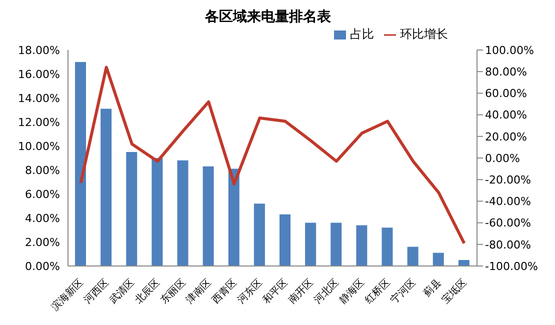  What do you see at coordinates (424, 34) in the screenshot?
I see `legend-label: 环比增长` at bounding box center [424, 34].